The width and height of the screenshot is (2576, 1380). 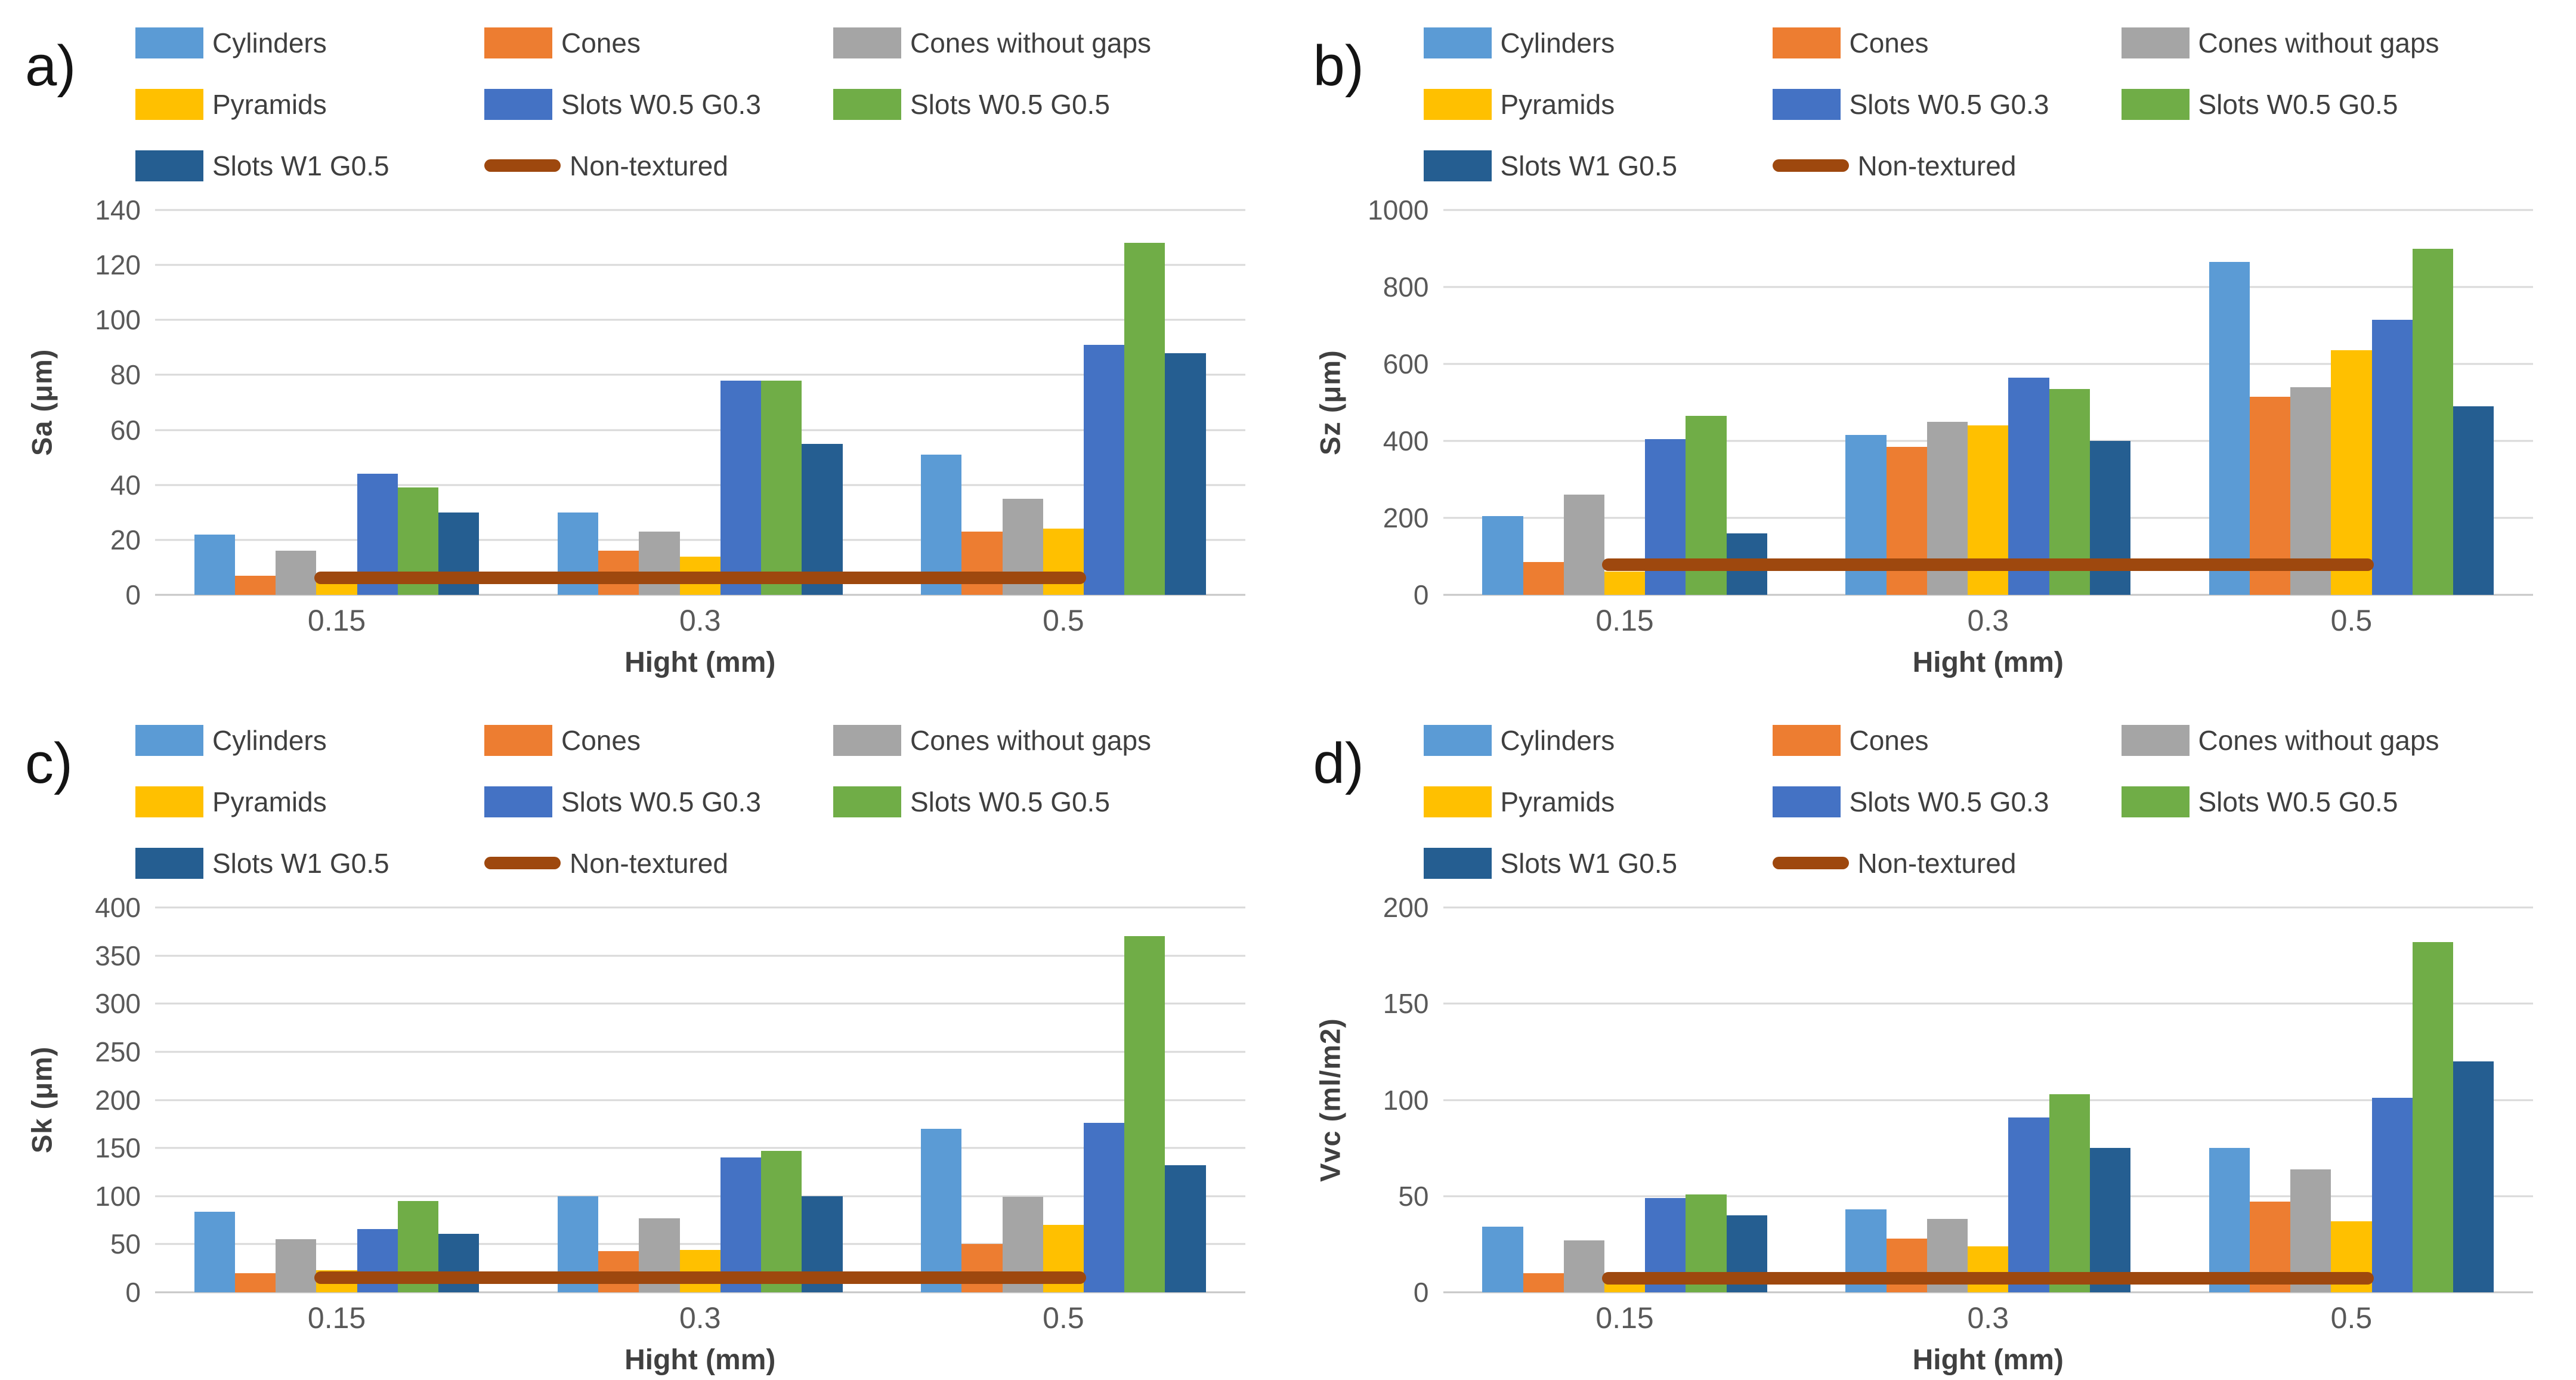 I want to click on bar-d-0.15-cylinders, so click(x=1502, y=1259).